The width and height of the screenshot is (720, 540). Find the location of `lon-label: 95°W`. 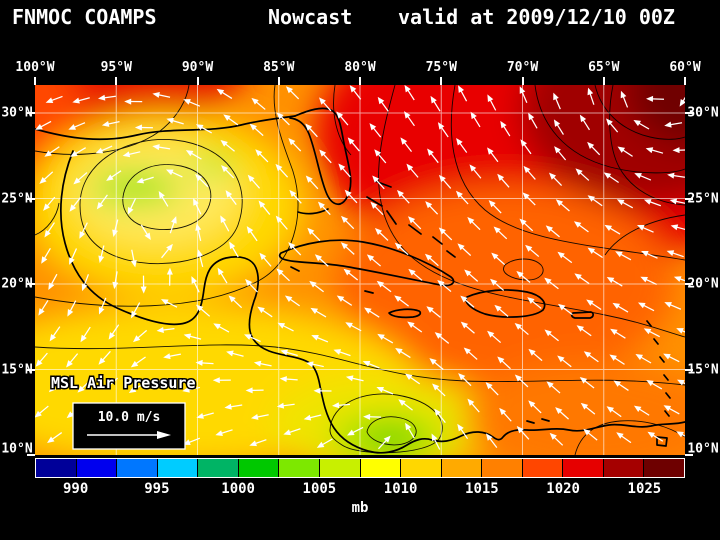

lon-label: 95°W is located at coordinates (116, 67).